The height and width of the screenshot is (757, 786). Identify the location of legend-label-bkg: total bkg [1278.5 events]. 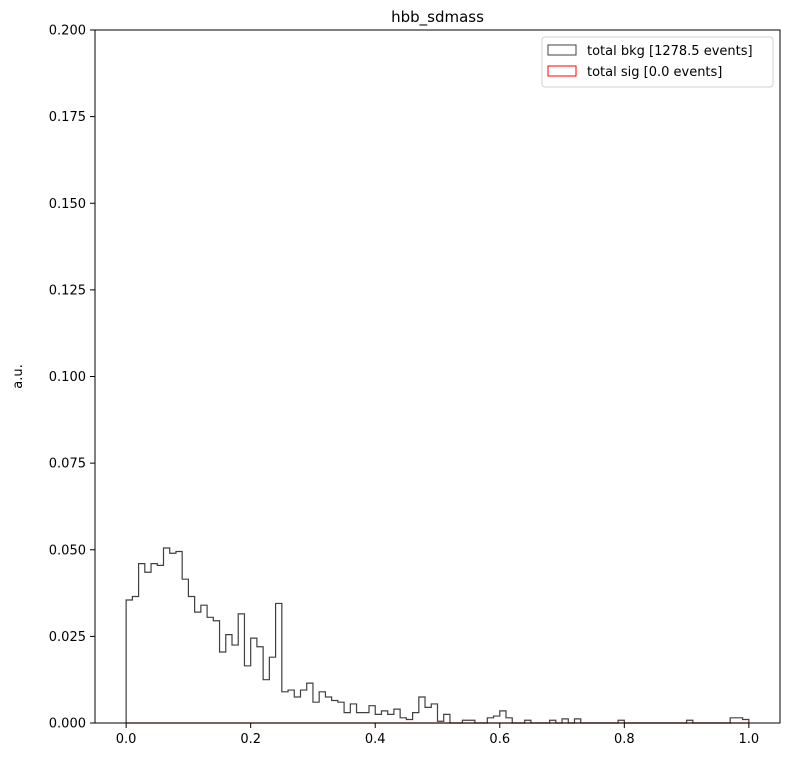
(670, 51).